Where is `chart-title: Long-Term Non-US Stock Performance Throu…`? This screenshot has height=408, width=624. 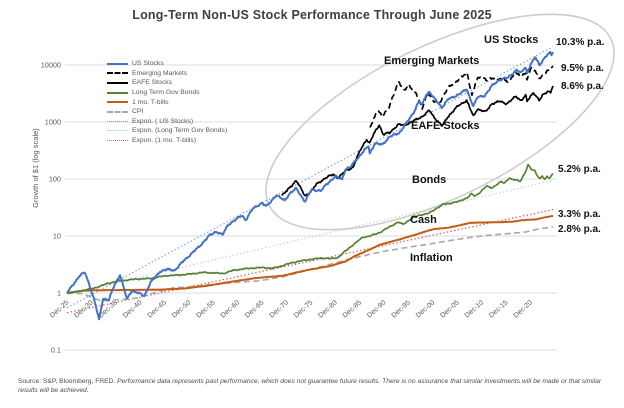
chart-title: Long-Term Non-US Stock Performance Throu… is located at coordinates (312, 15).